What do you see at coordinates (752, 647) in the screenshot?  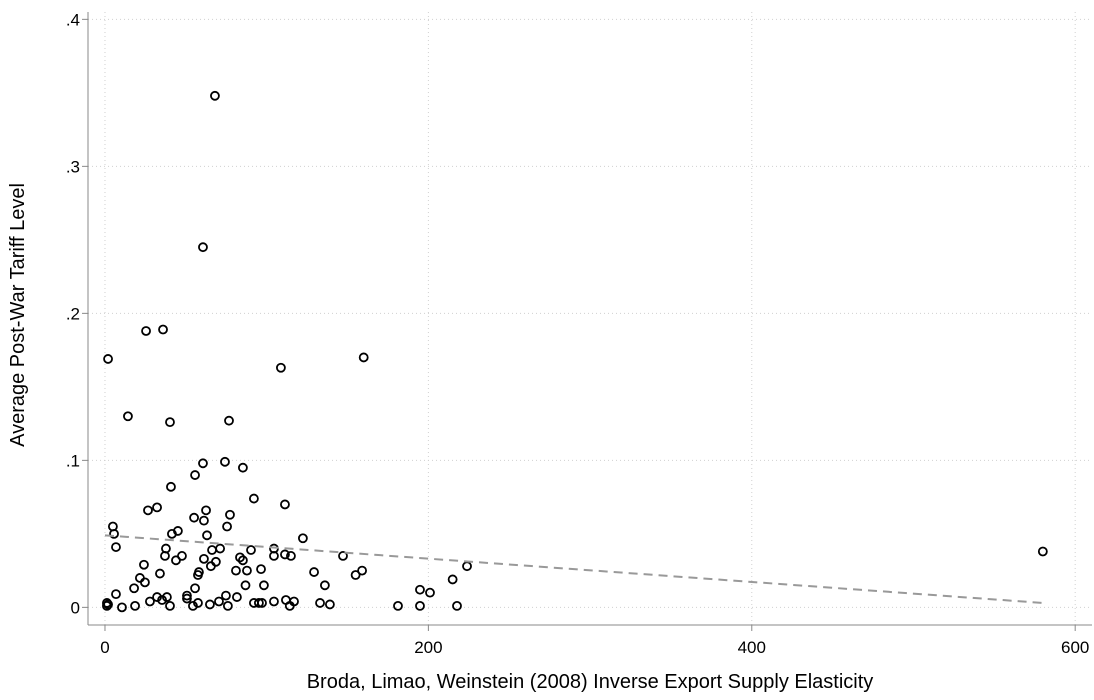 I see `x-tick-label: 400` at bounding box center [752, 647].